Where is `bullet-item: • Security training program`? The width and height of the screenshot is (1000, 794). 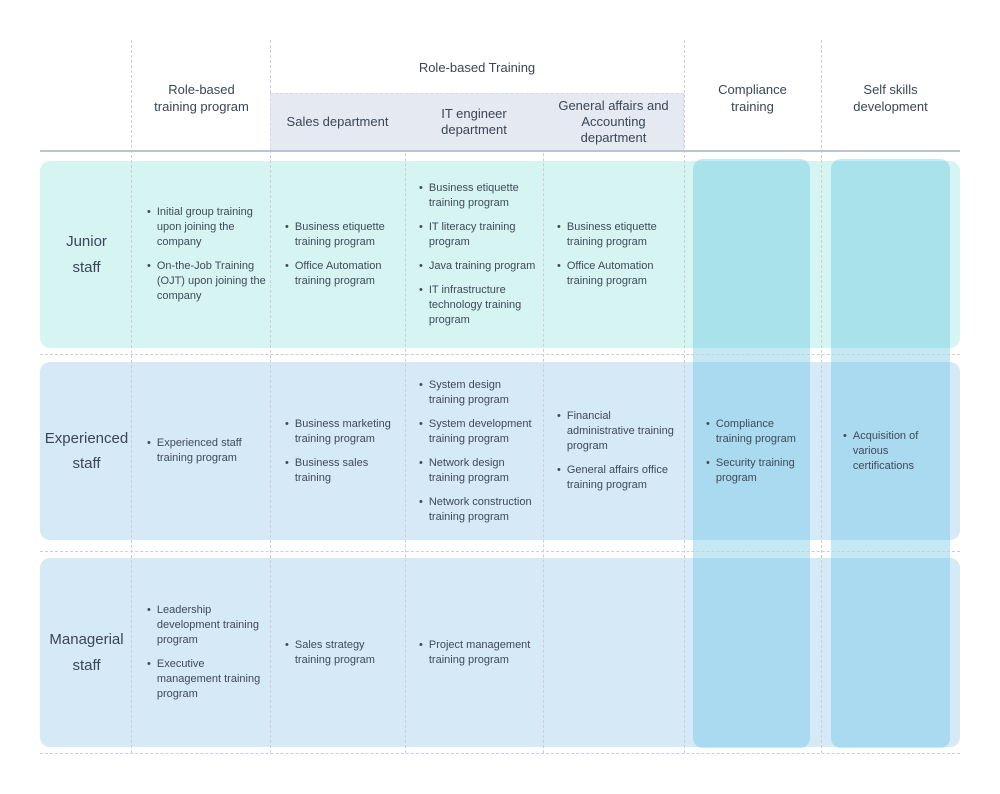
bullet-item: • Security training program is located at coordinates (758, 471).